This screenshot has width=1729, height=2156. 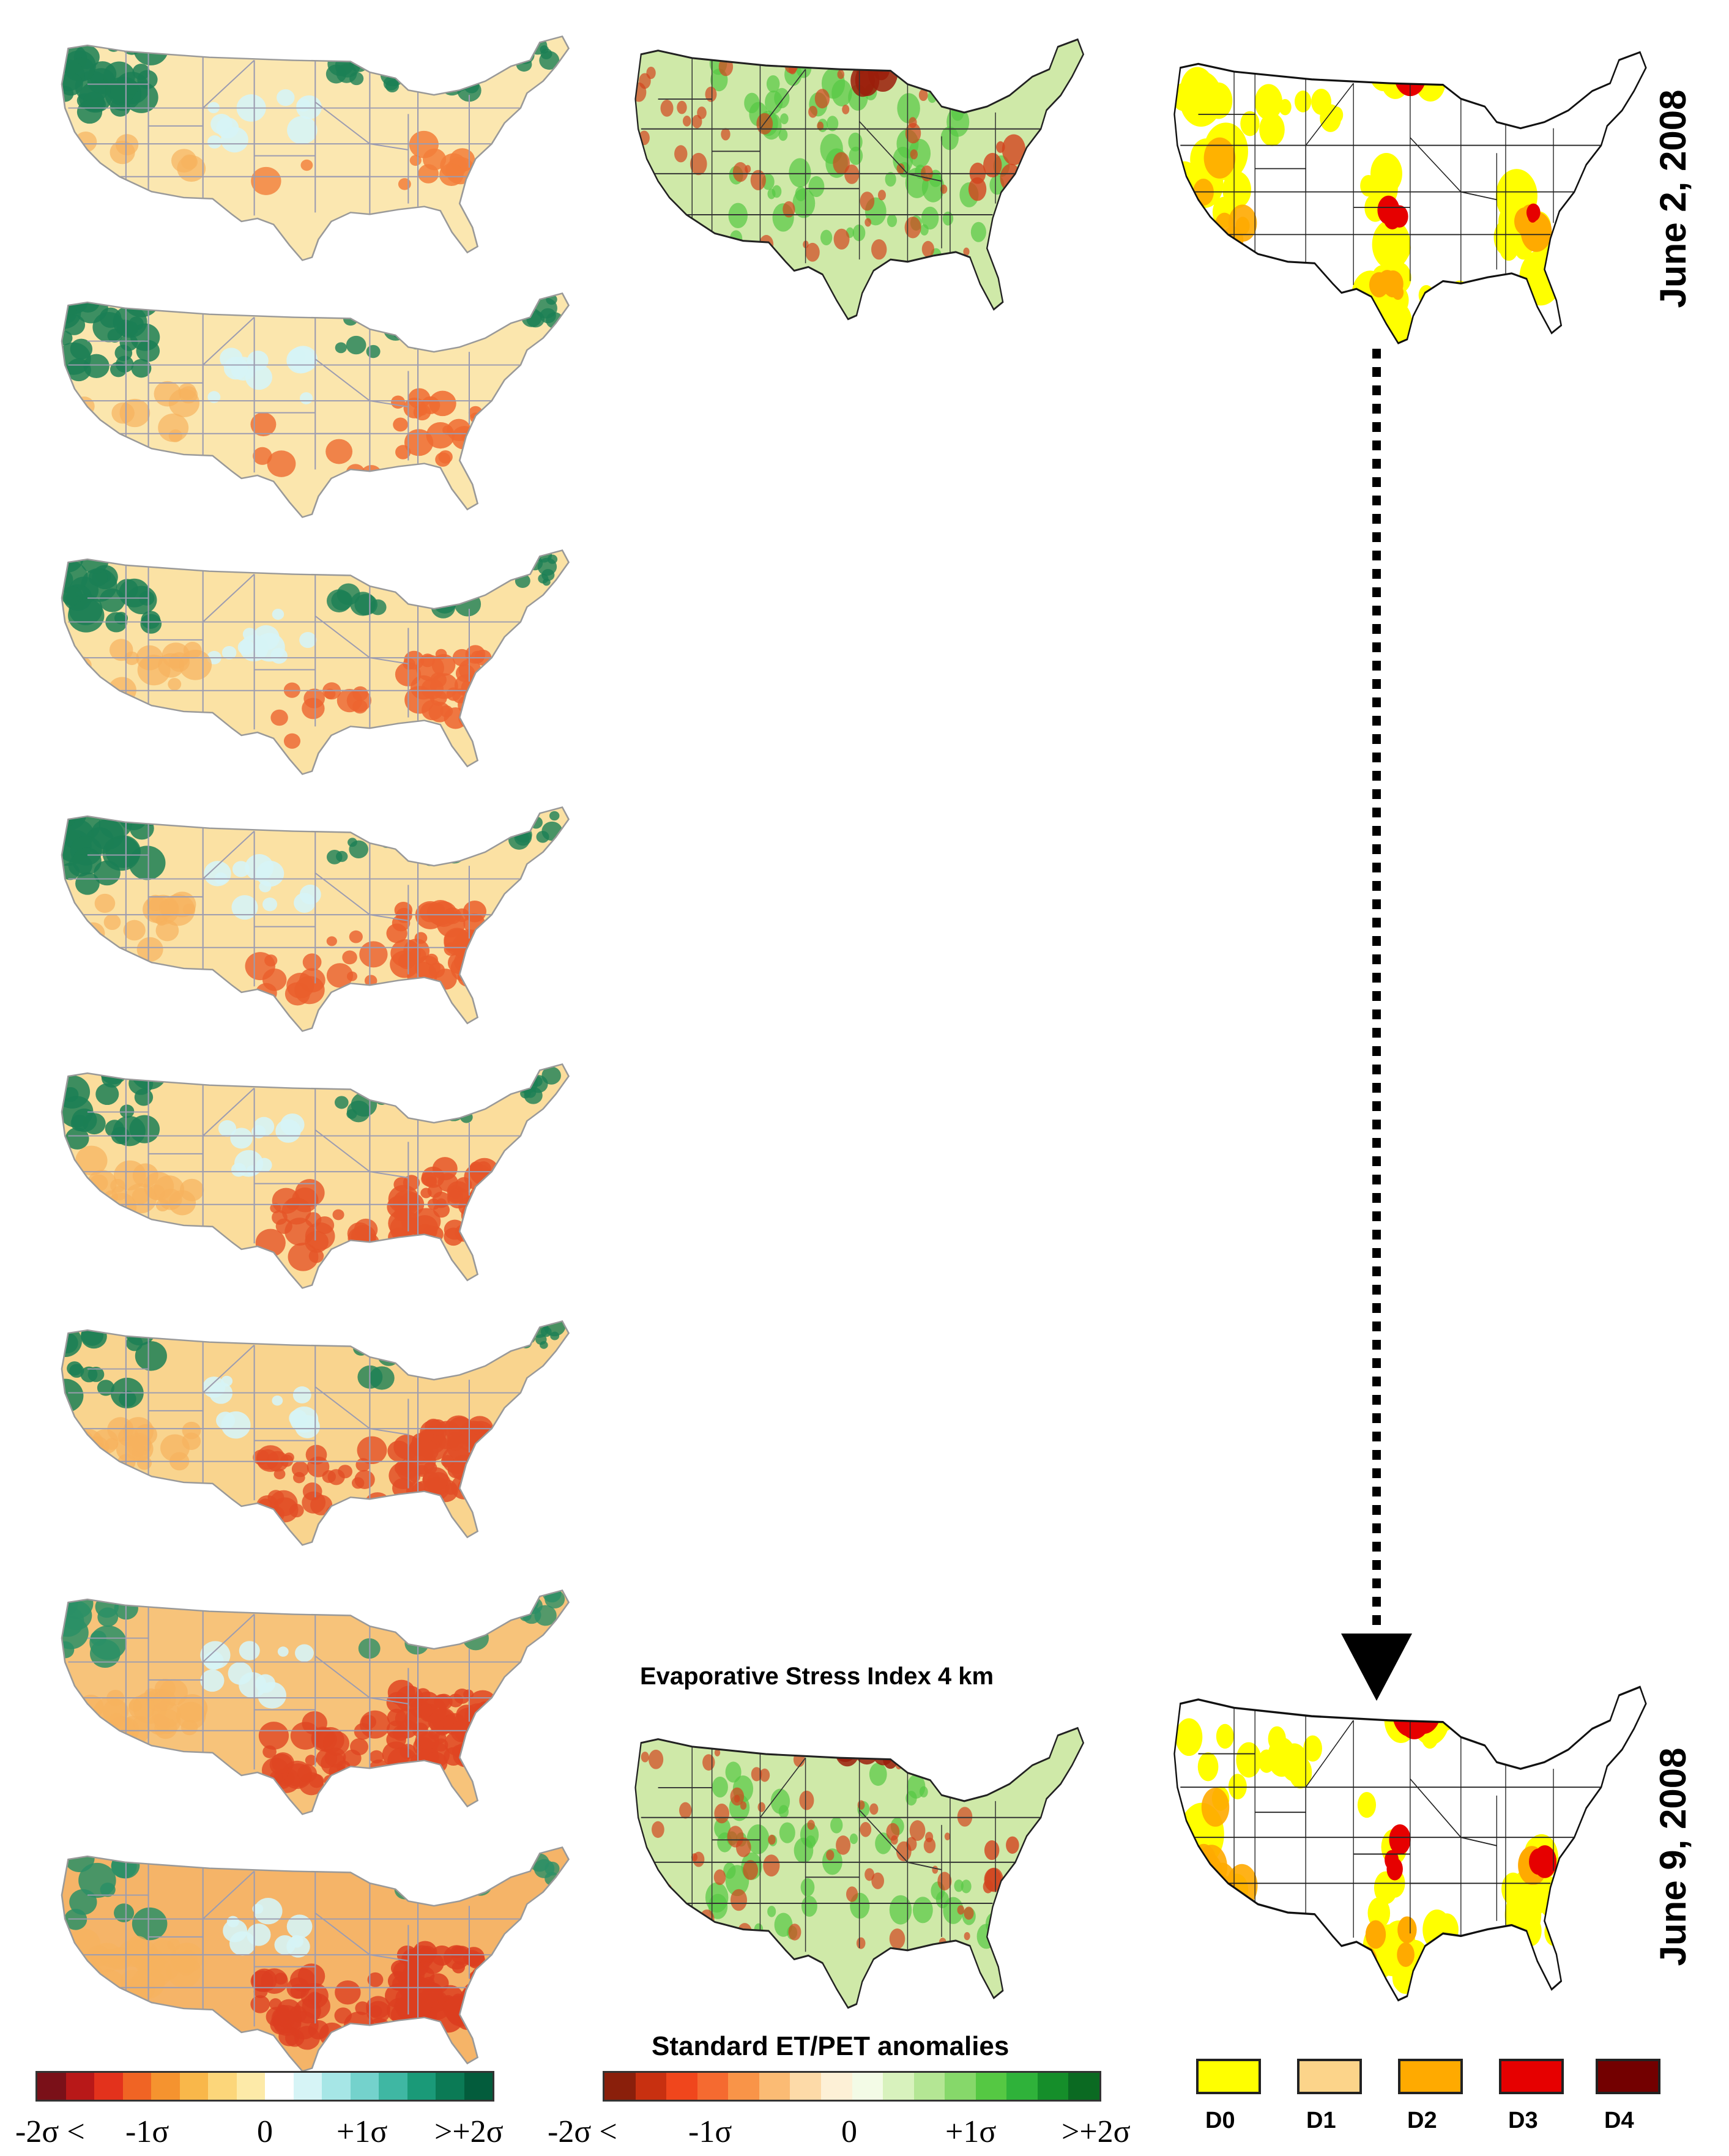 What do you see at coordinates (302, 1160) in the screenshot?
I see `anomaly-map-5-state-borders` at bounding box center [302, 1160].